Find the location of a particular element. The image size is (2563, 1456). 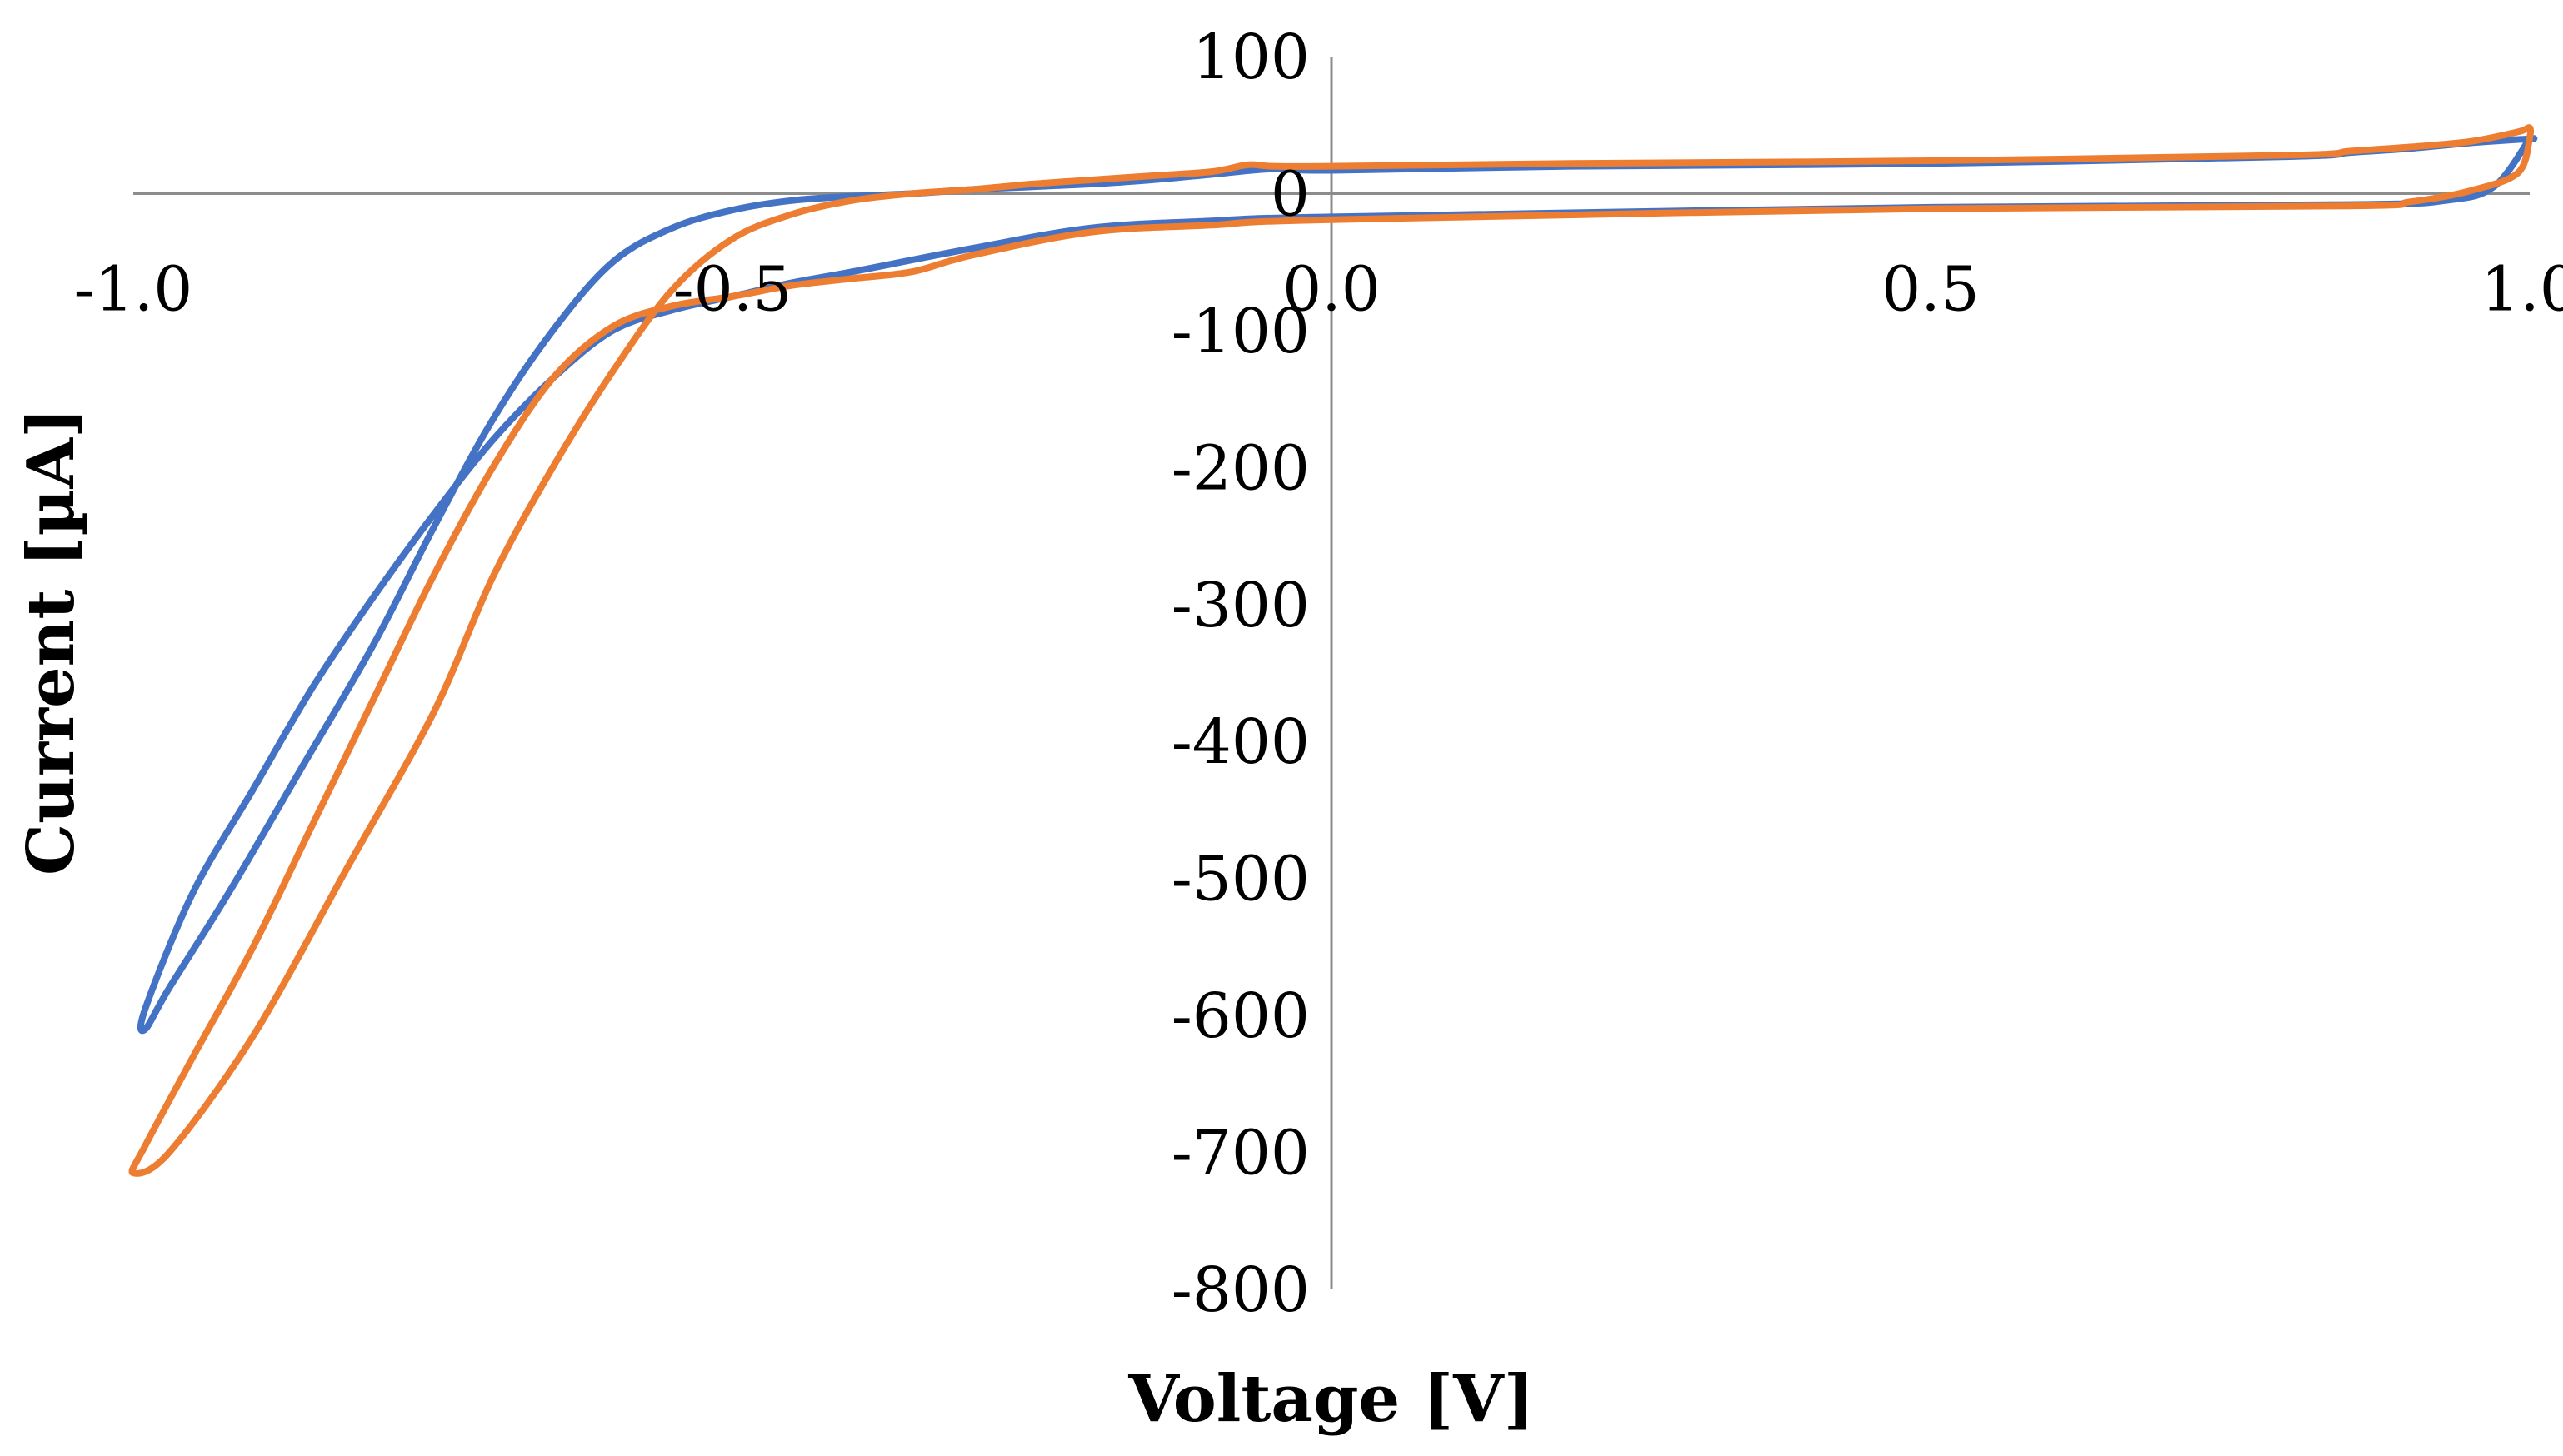

y-tick-label: 0 is located at coordinates (1290, 194).